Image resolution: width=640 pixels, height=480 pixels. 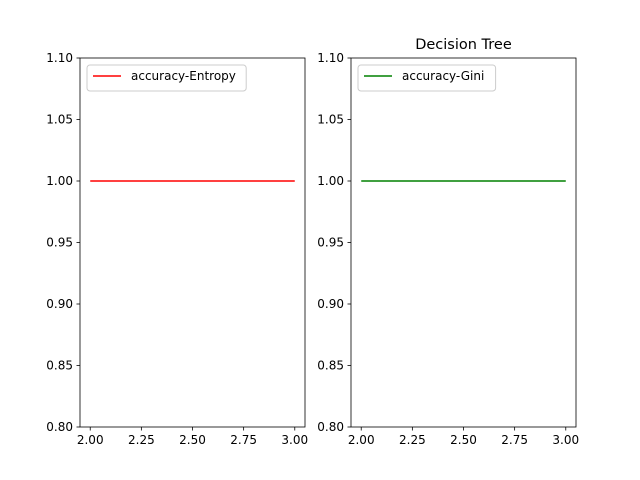 I want to click on legend: accuracy-Gini, so click(x=427, y=78).